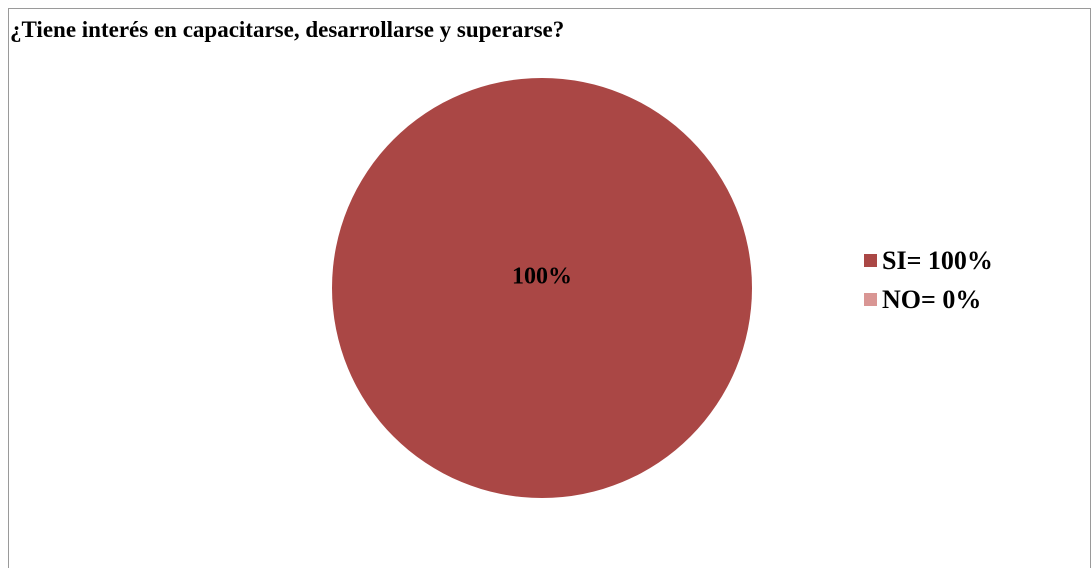 This screenshot has width=1092, height=568. I want to click on legend-item-si: SI= 100%, so click(928, 260).